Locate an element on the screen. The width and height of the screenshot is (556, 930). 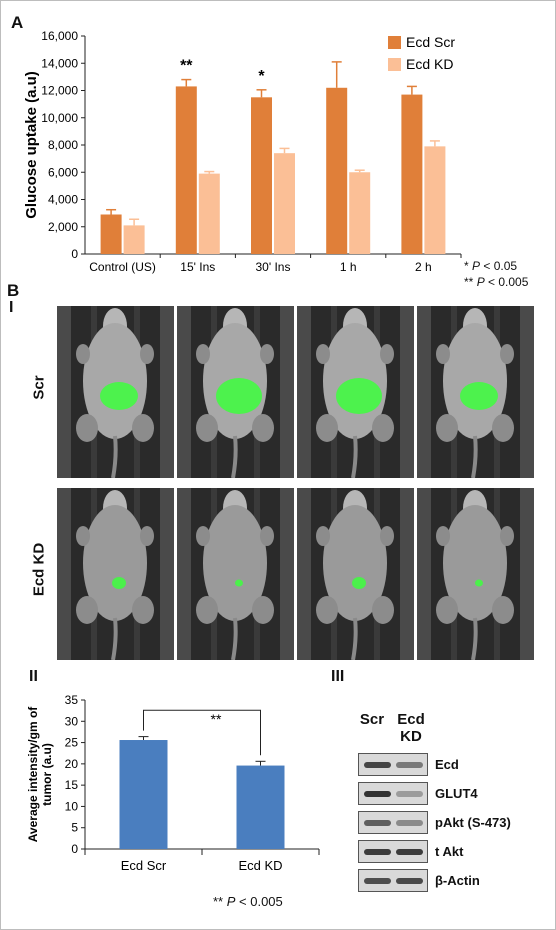
pvalue-note-2: ** P < 0.005 is located at coordinates (496, 282).